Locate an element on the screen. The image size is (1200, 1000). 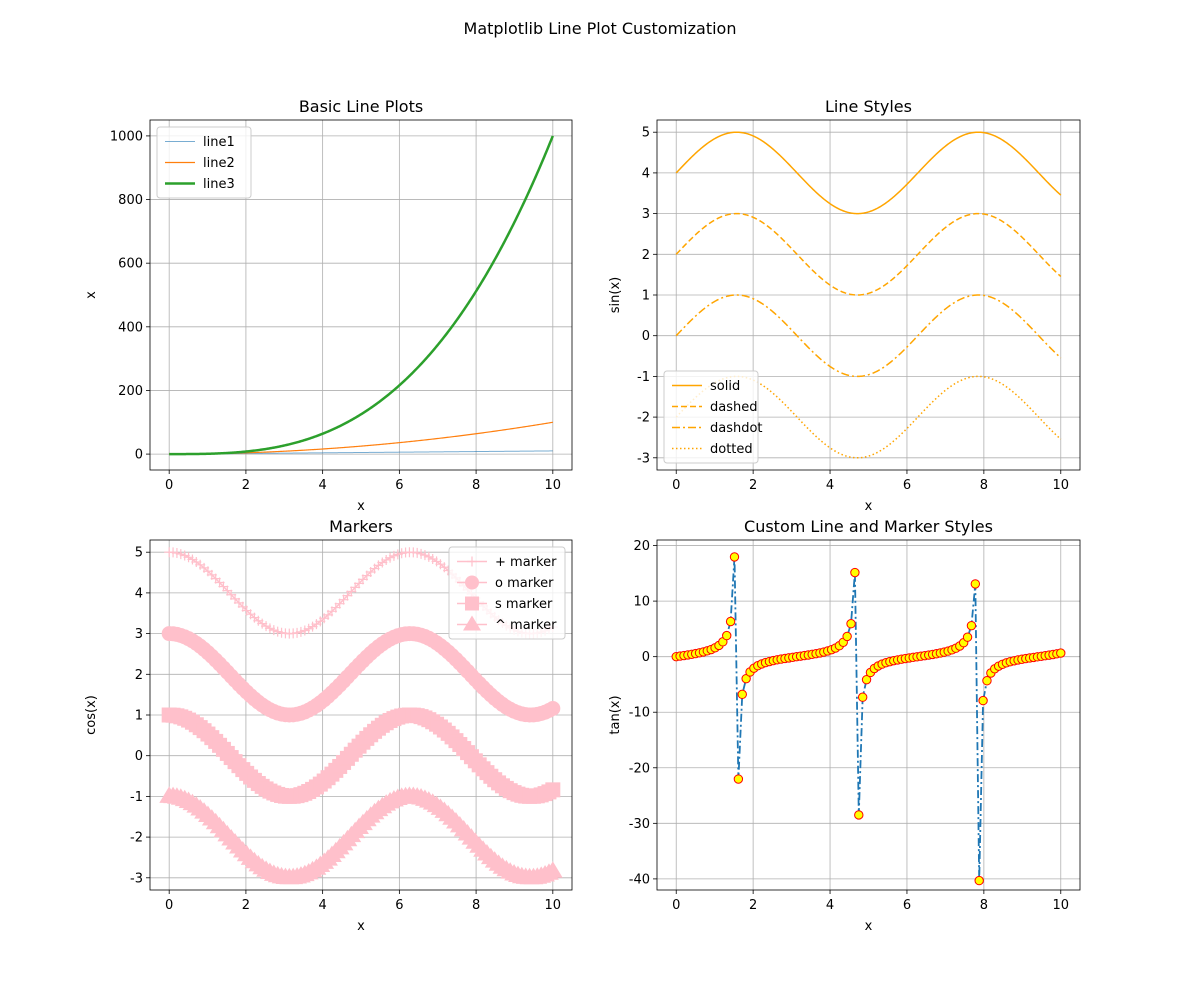
series-dashdot is located at coordinates (868, 336).